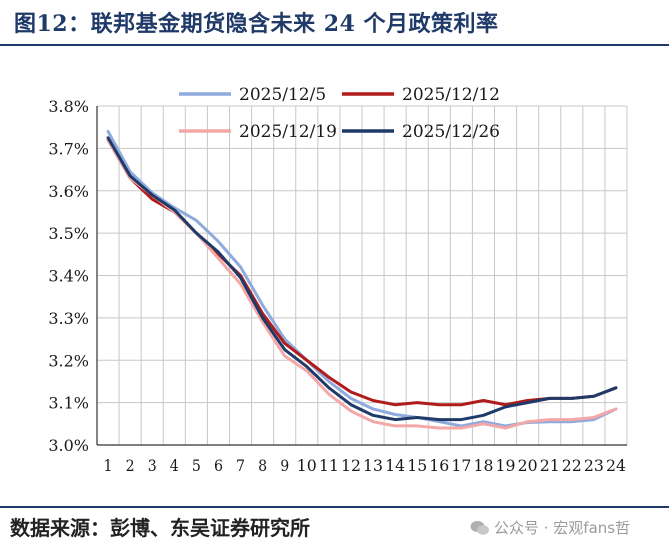  What do you see at coordinates (550, 465) in the screenshot?
I see `x-tick-label: 21` at bounding box center [550, 465].